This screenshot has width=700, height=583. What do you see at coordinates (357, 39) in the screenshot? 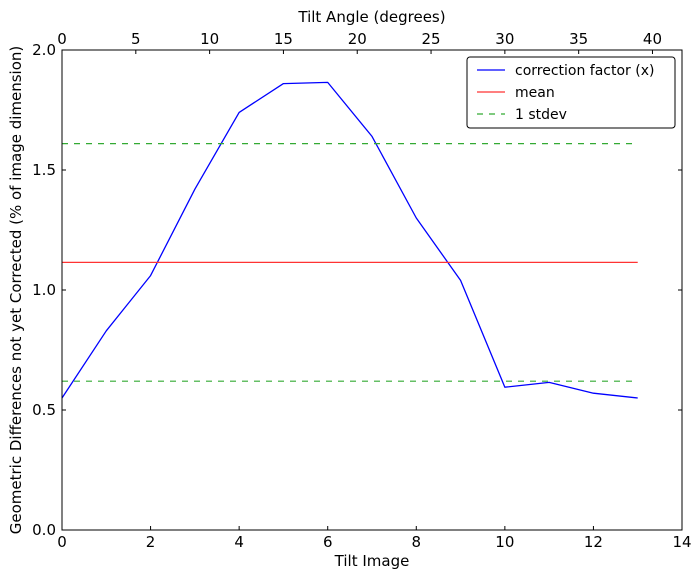
I see `top-x-tick-label-4: 20` at bounding box center [357, 39].